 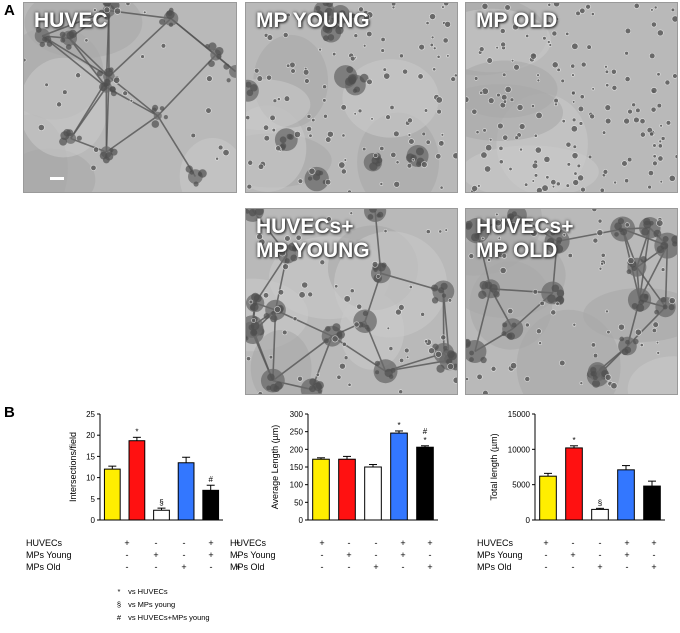 I want to click on y-tick-label: 10000, so click(x=519, y=449).